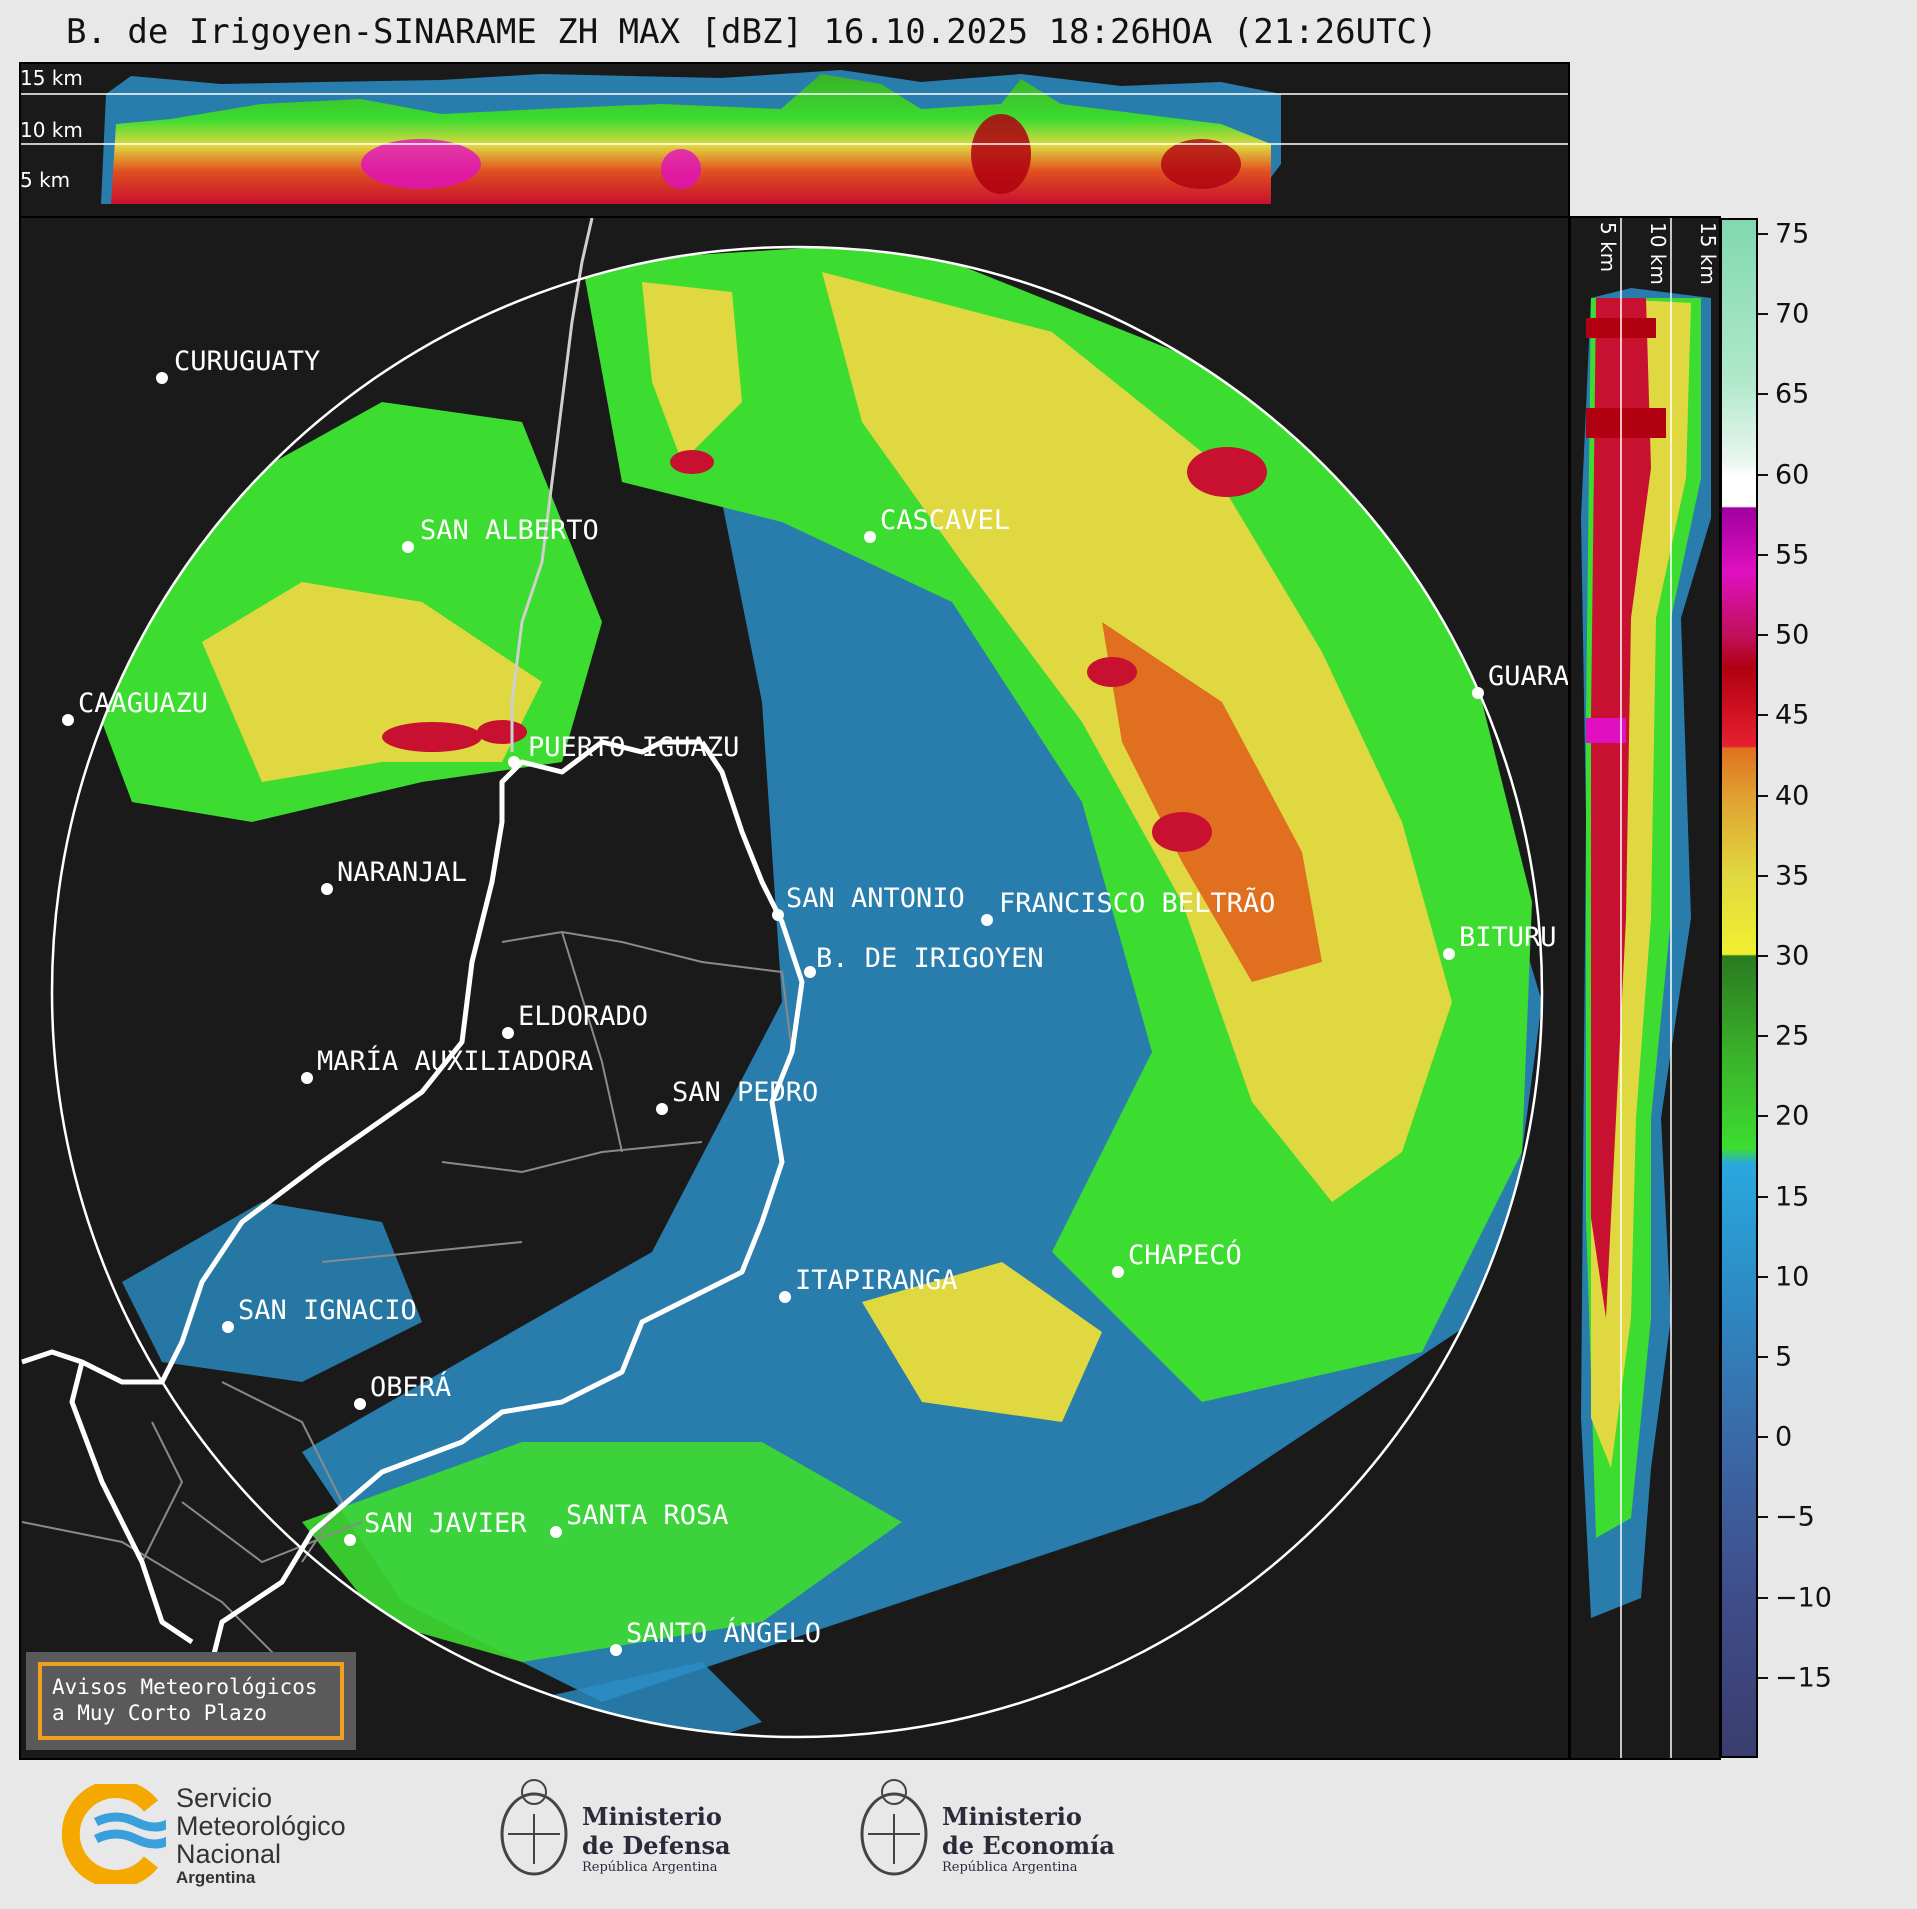 The height and width of the screenshot is (1909, 1917). What do you see at coordinates (1739, 988) in the screenshot?
I see `dbz-colorbar` at bounding box center [1739, 988].